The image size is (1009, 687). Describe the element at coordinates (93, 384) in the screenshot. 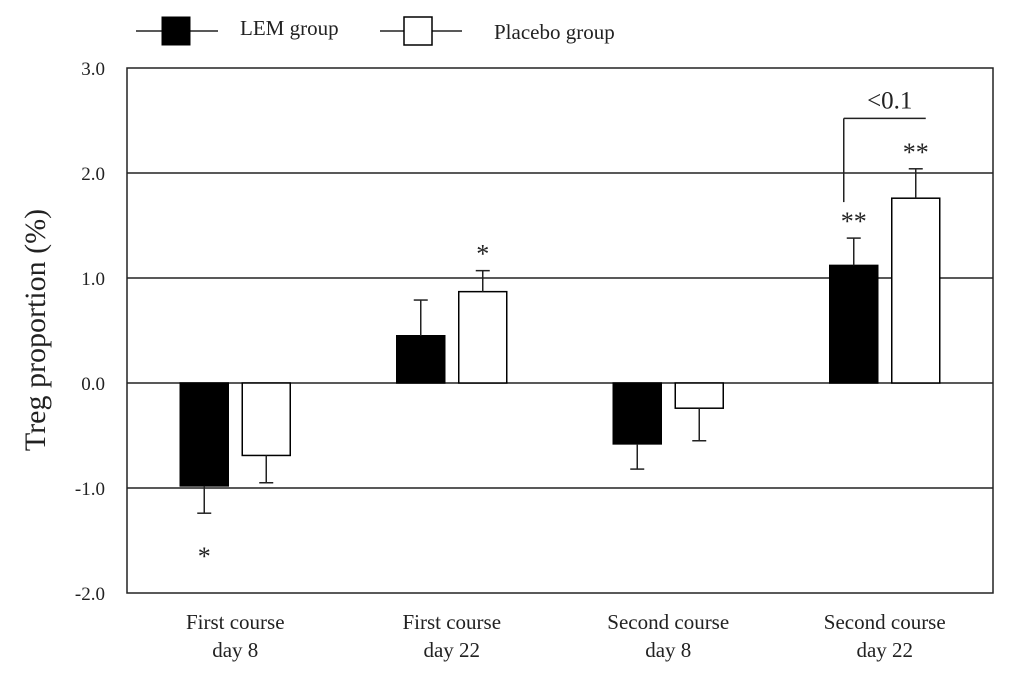

I see `y-tick-label: 0.0` at that location.